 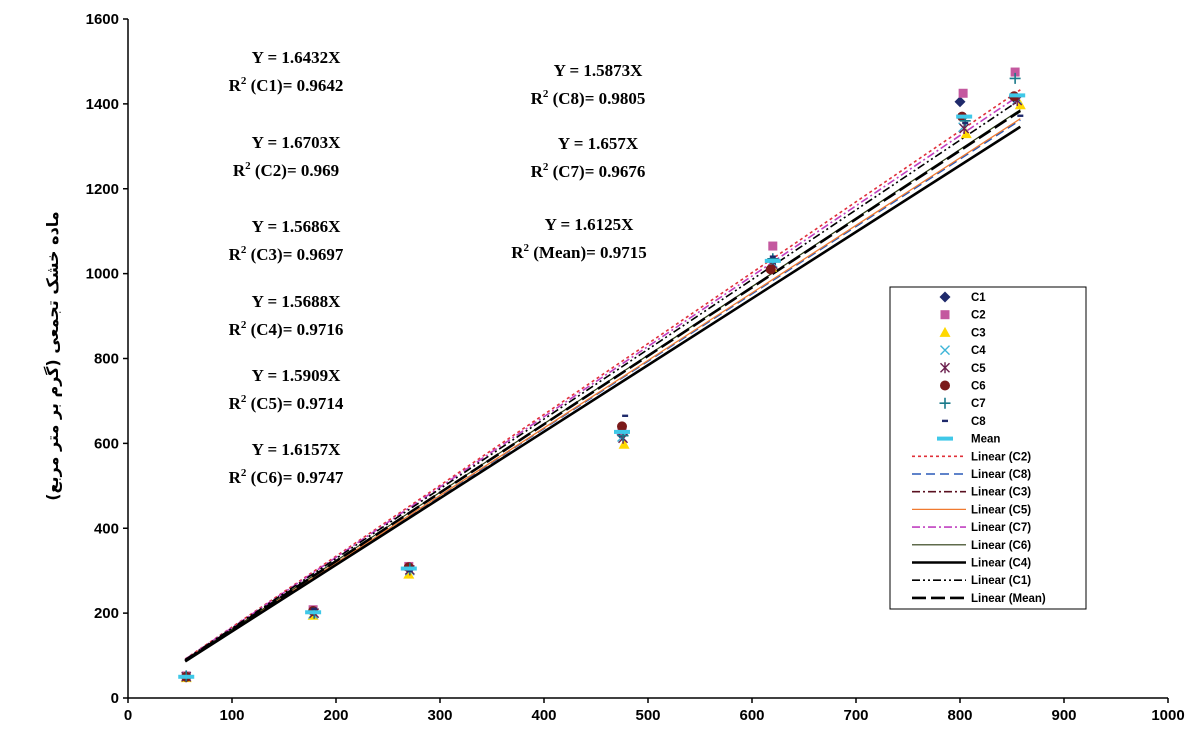 What do you see at coordinates (409, 573) in the screenshot?
I see `data-point-c3` at bounding box center [409, 573].